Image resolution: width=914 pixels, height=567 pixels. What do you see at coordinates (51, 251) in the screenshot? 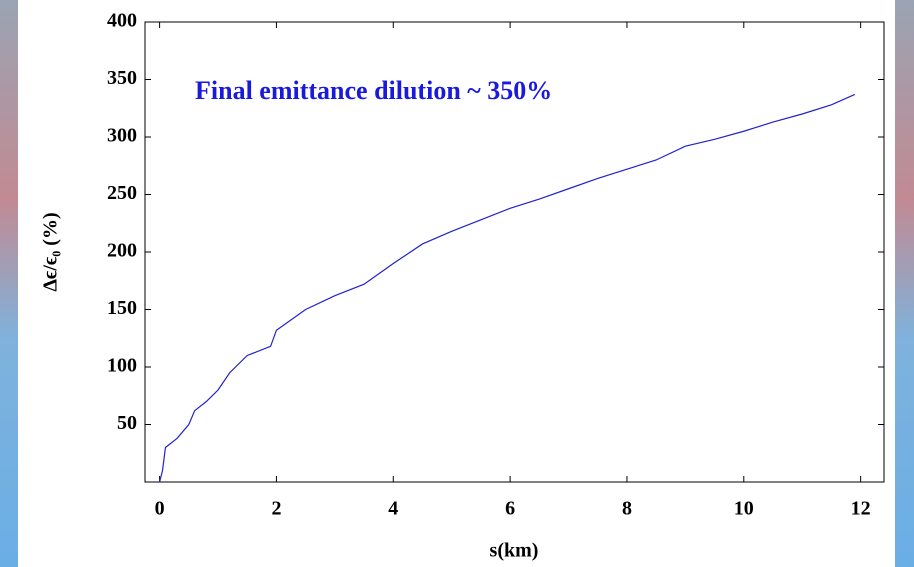
I see `y-axis-label: Δϵ/ϵ₀ (%)` at bounding box center [51, 251].